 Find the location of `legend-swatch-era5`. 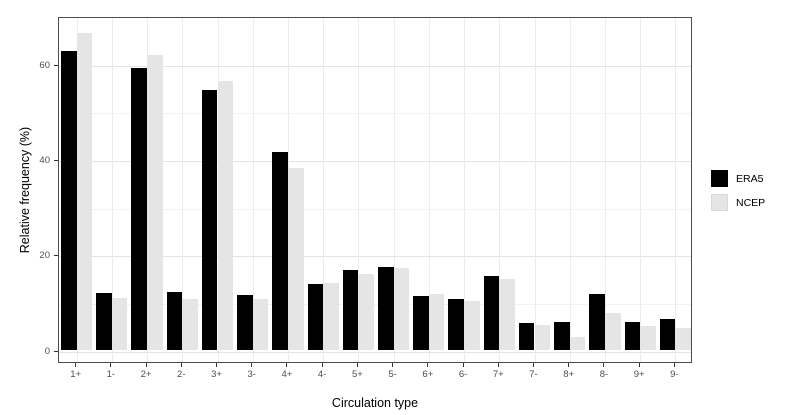

legend-swatch-era5 is located at coordinates (719, 178).